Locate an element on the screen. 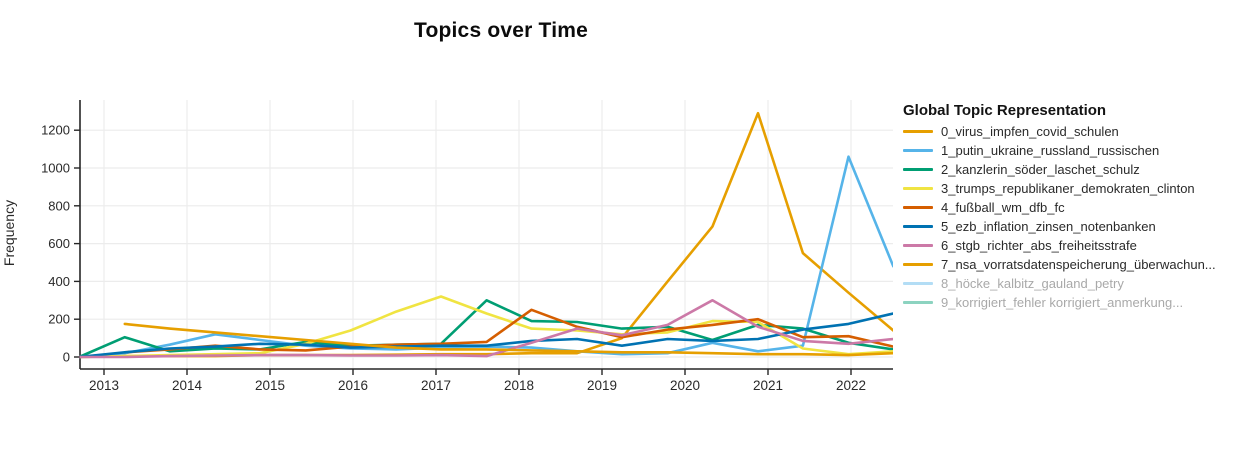 This screenshot has height=450, width=1250. y-tick-label: 400 is located at coordinates (59, 281).